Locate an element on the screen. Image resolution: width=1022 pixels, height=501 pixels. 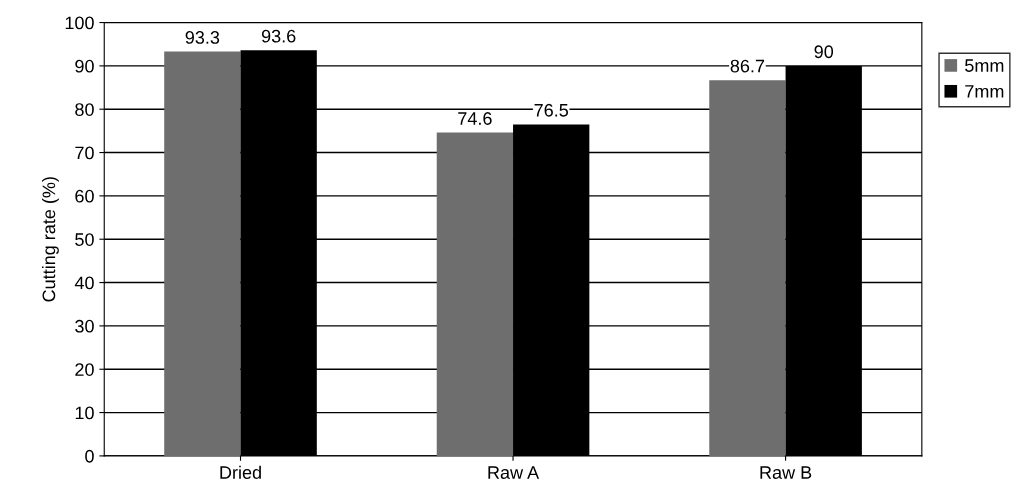
y-tick-label: 90 is located at coordinates (84, 66).